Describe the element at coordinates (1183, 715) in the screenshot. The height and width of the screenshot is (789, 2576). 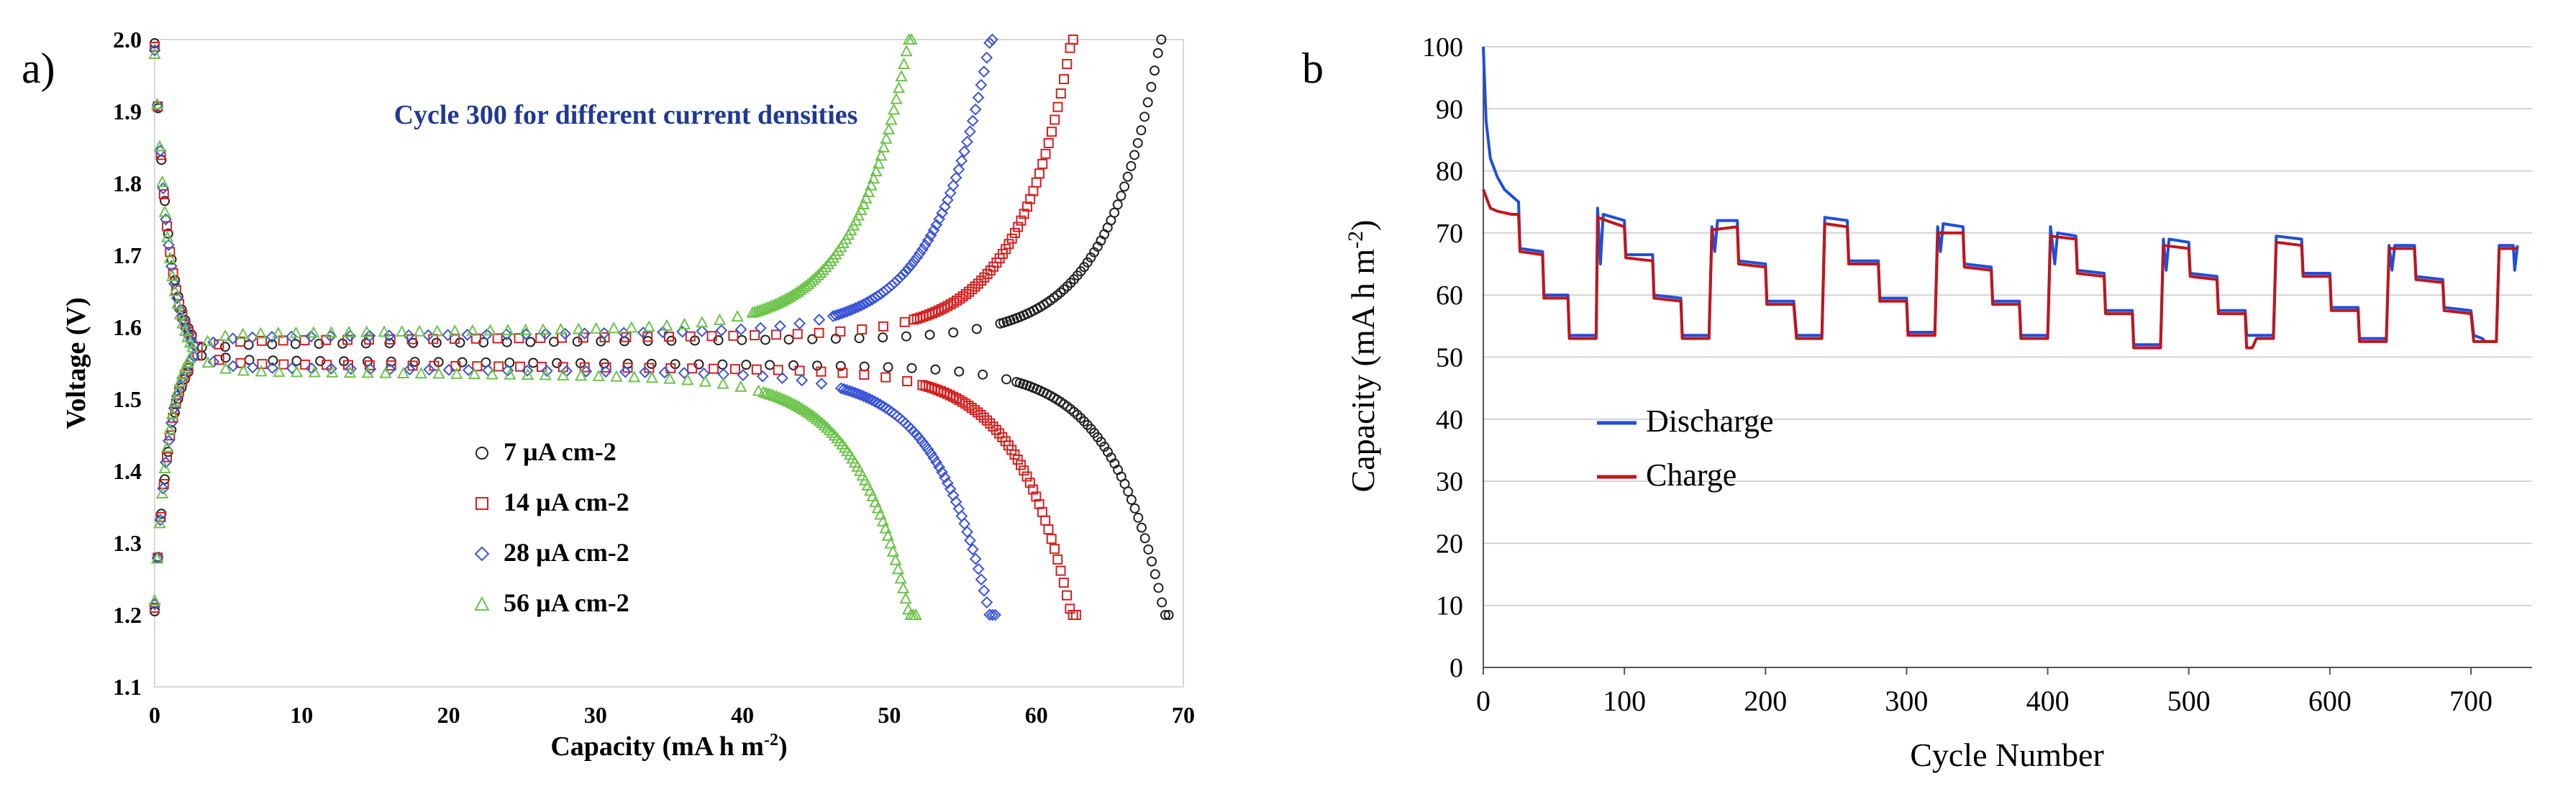
I see `x-tick-label: 70` at that location.